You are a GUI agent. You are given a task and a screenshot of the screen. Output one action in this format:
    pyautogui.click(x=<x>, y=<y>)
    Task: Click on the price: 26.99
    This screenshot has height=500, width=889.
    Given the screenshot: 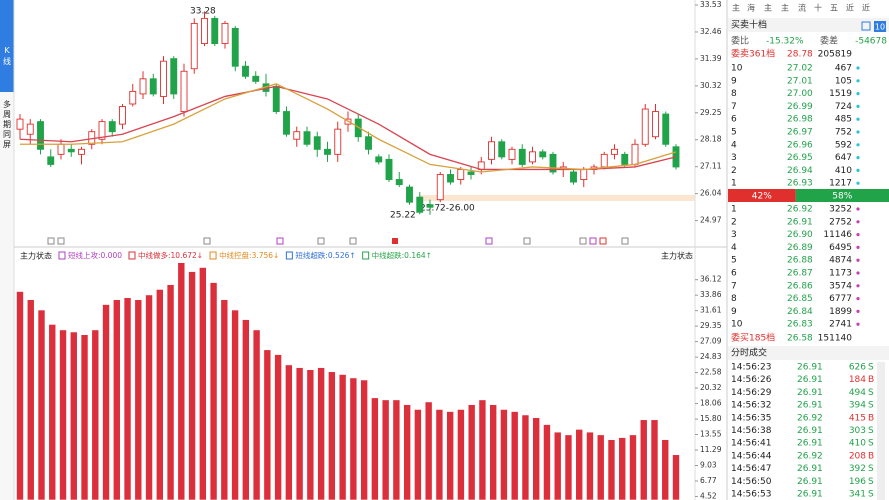 What is the action you would take?
    pyautogui.click(x=800, y=107)
    